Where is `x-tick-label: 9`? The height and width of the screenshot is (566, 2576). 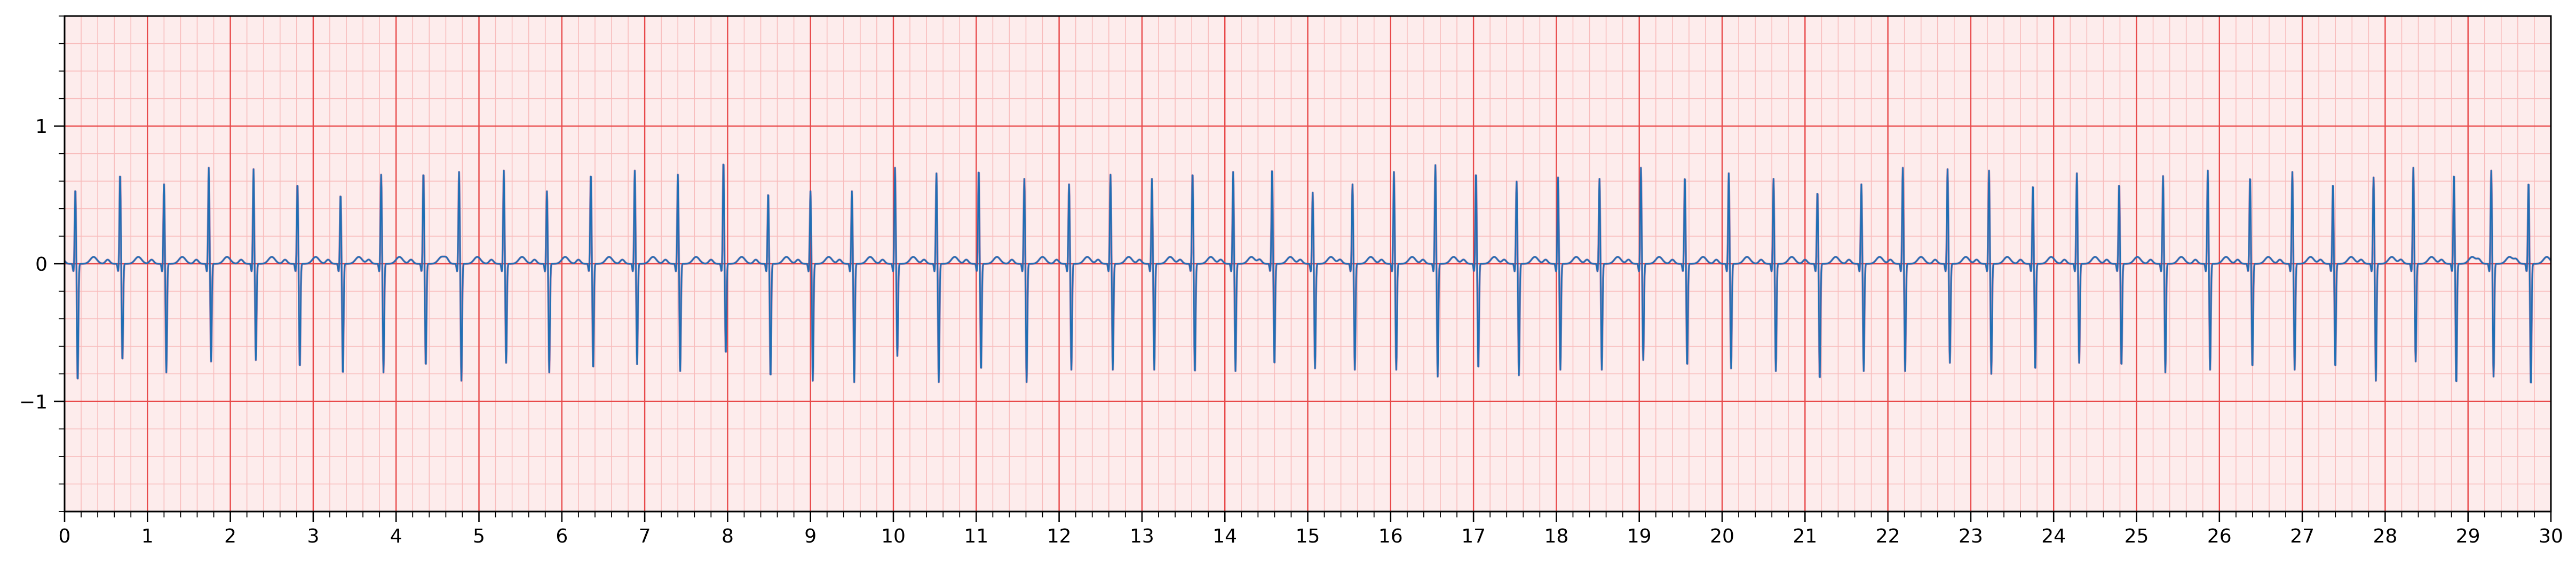 x-tick-label: 9 is located at coordinates (810, 536).